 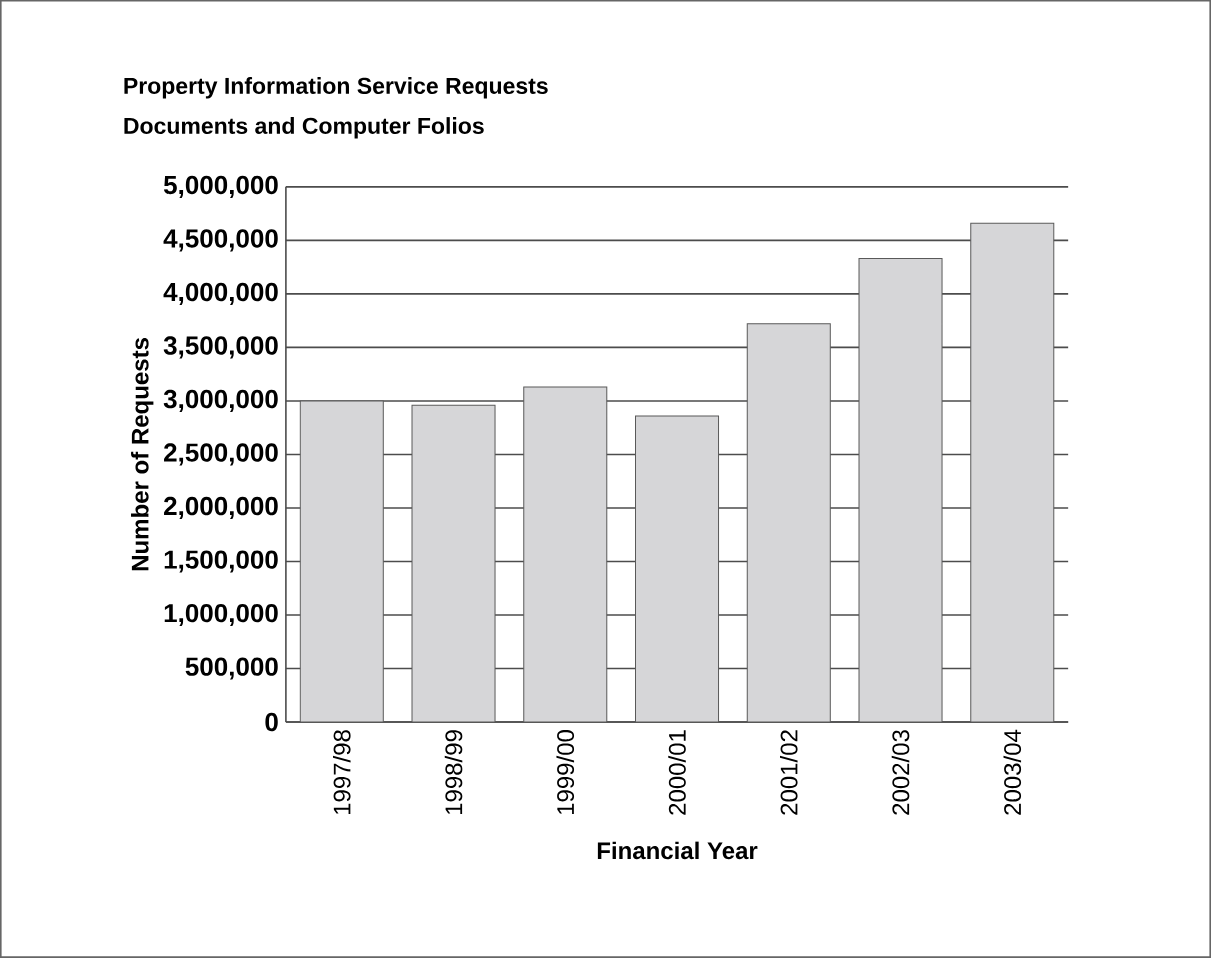 What do you see at coordinates (336, 88) in the screenshot?
I see `chart-title: Property Information Service Requests` at bounding box center [336, 88].